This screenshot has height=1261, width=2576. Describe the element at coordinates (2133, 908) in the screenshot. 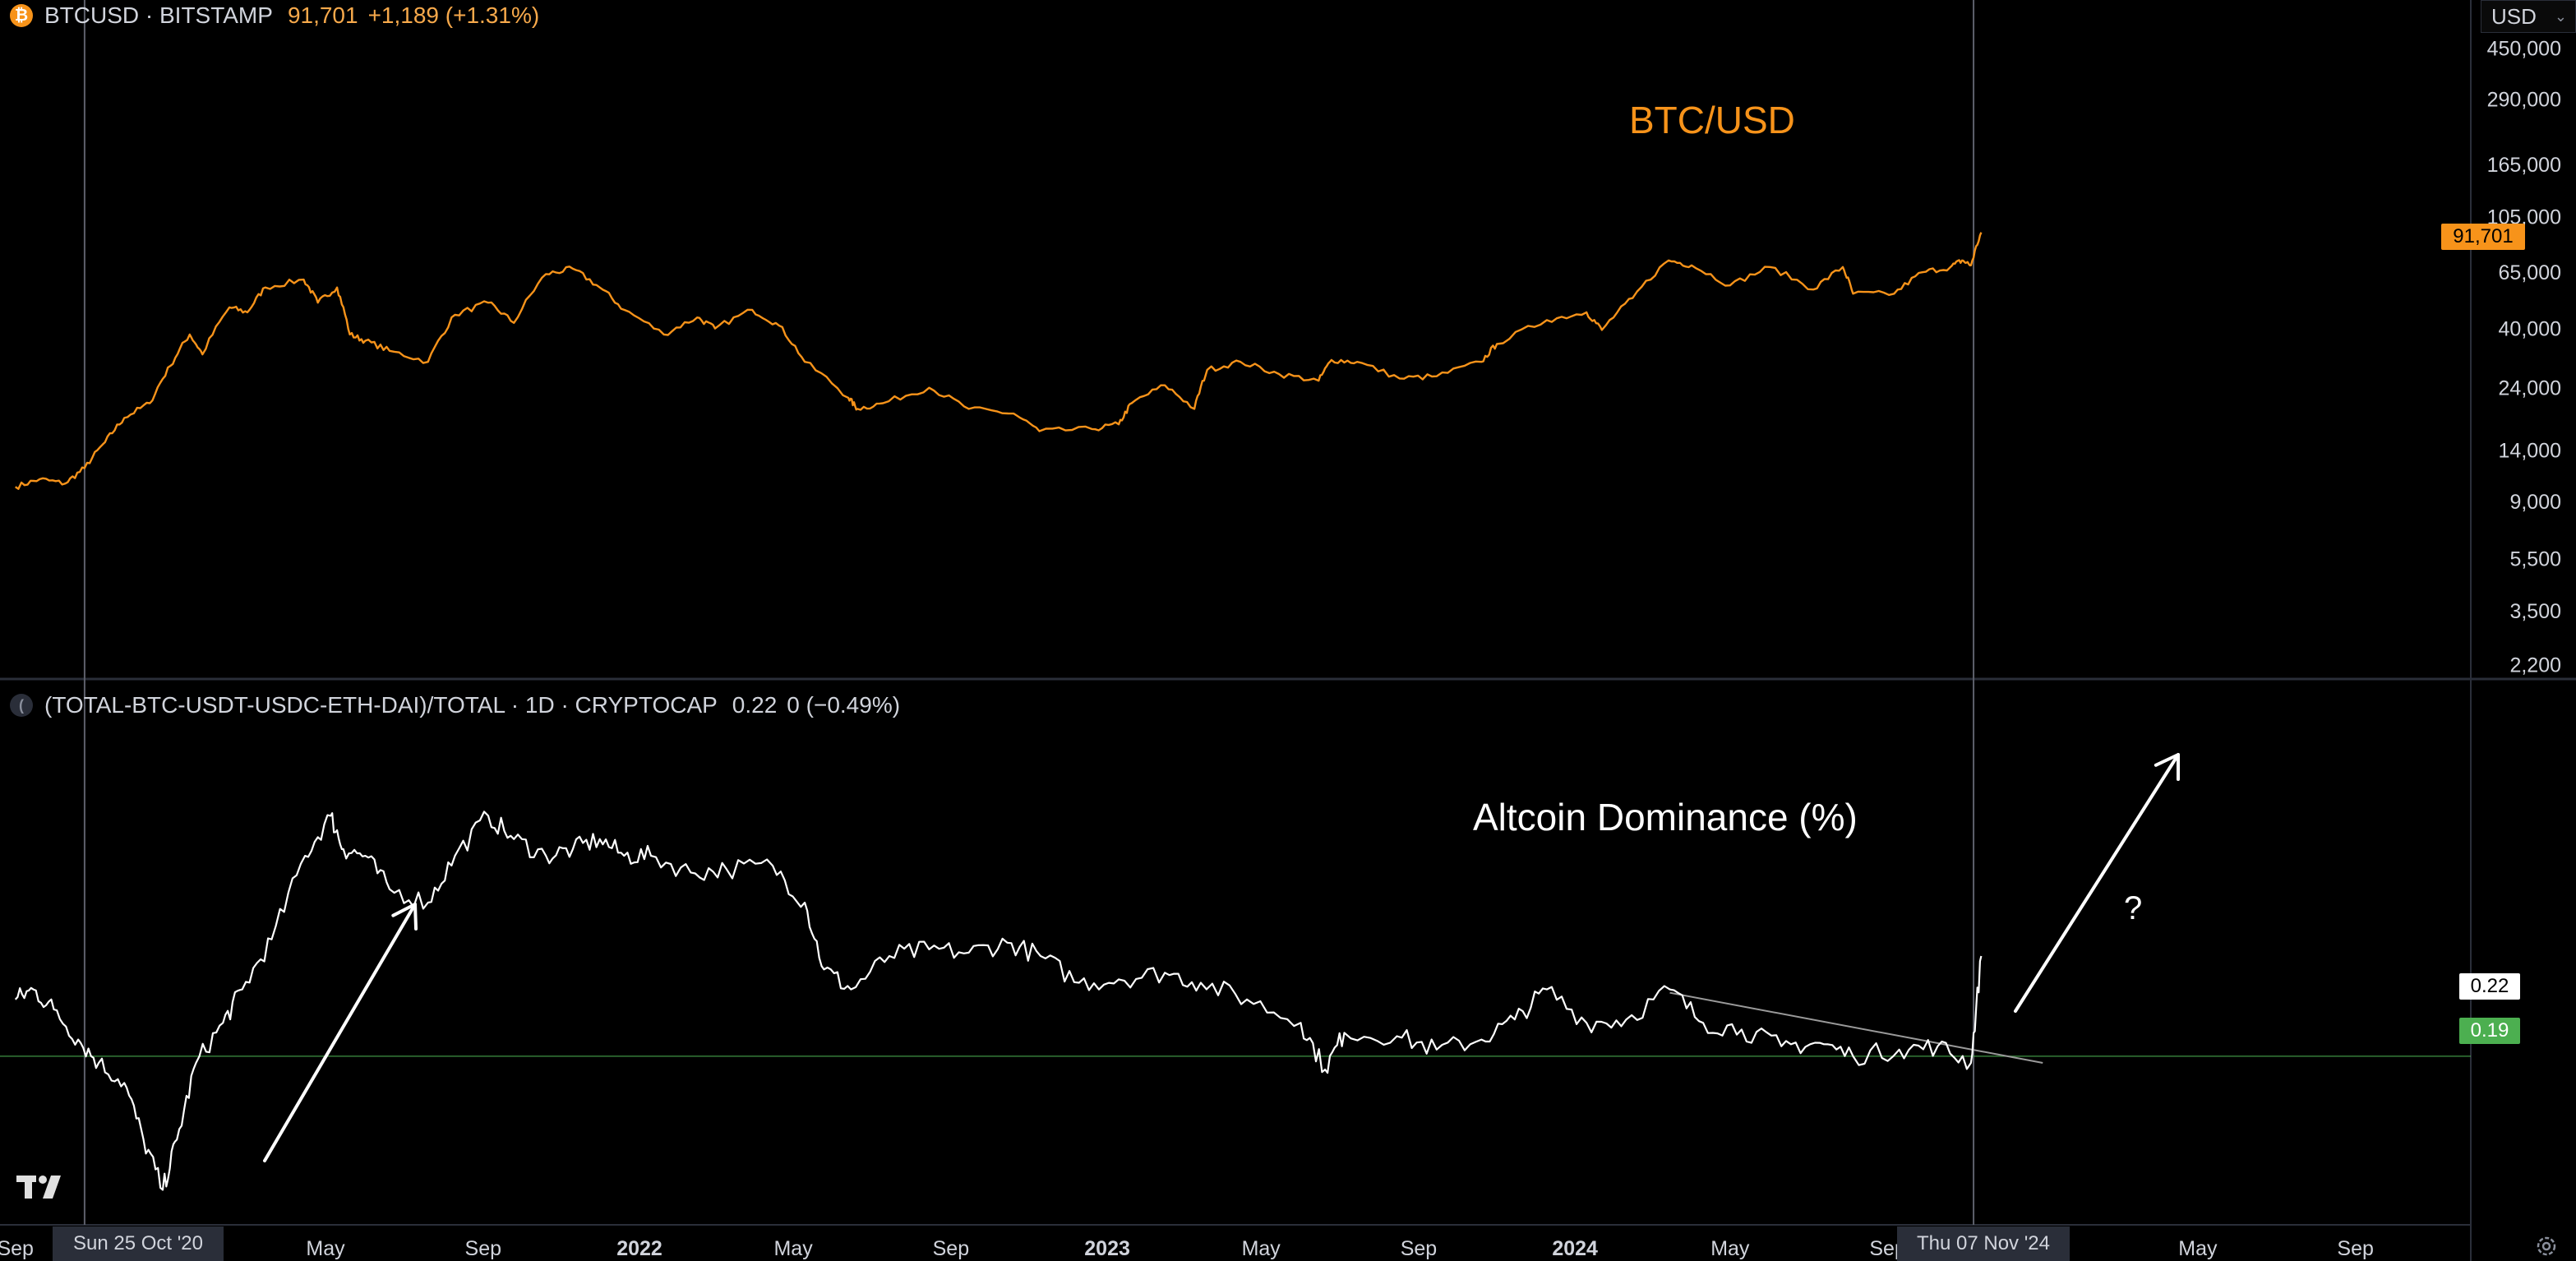

I see `question-annotation: ?` at that location.